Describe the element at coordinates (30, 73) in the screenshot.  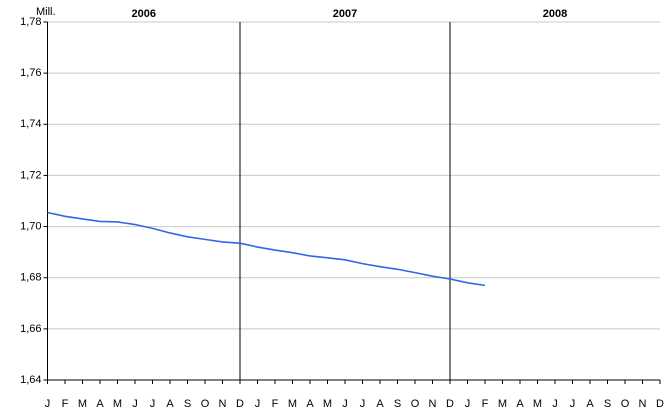
I see `y-tick-label: 1,76` at that location.